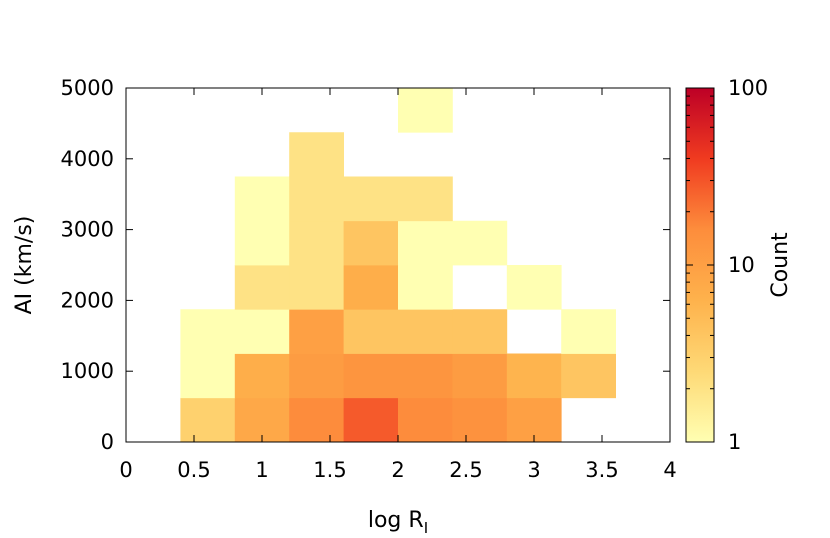 Image resolution: width=830 pixels, height=538 pixels. Describe the element at coordinates (741, 265) in the screenshot. I see `colorbar-tick-label: 10` at that location.